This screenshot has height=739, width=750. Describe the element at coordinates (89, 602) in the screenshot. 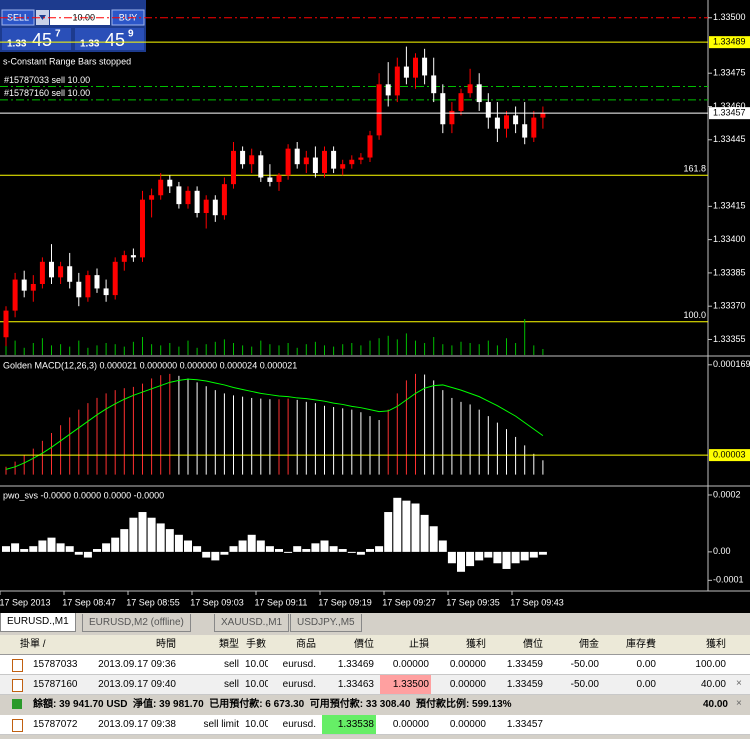

I see `time-label: 17 Sep 08:47` at that location.